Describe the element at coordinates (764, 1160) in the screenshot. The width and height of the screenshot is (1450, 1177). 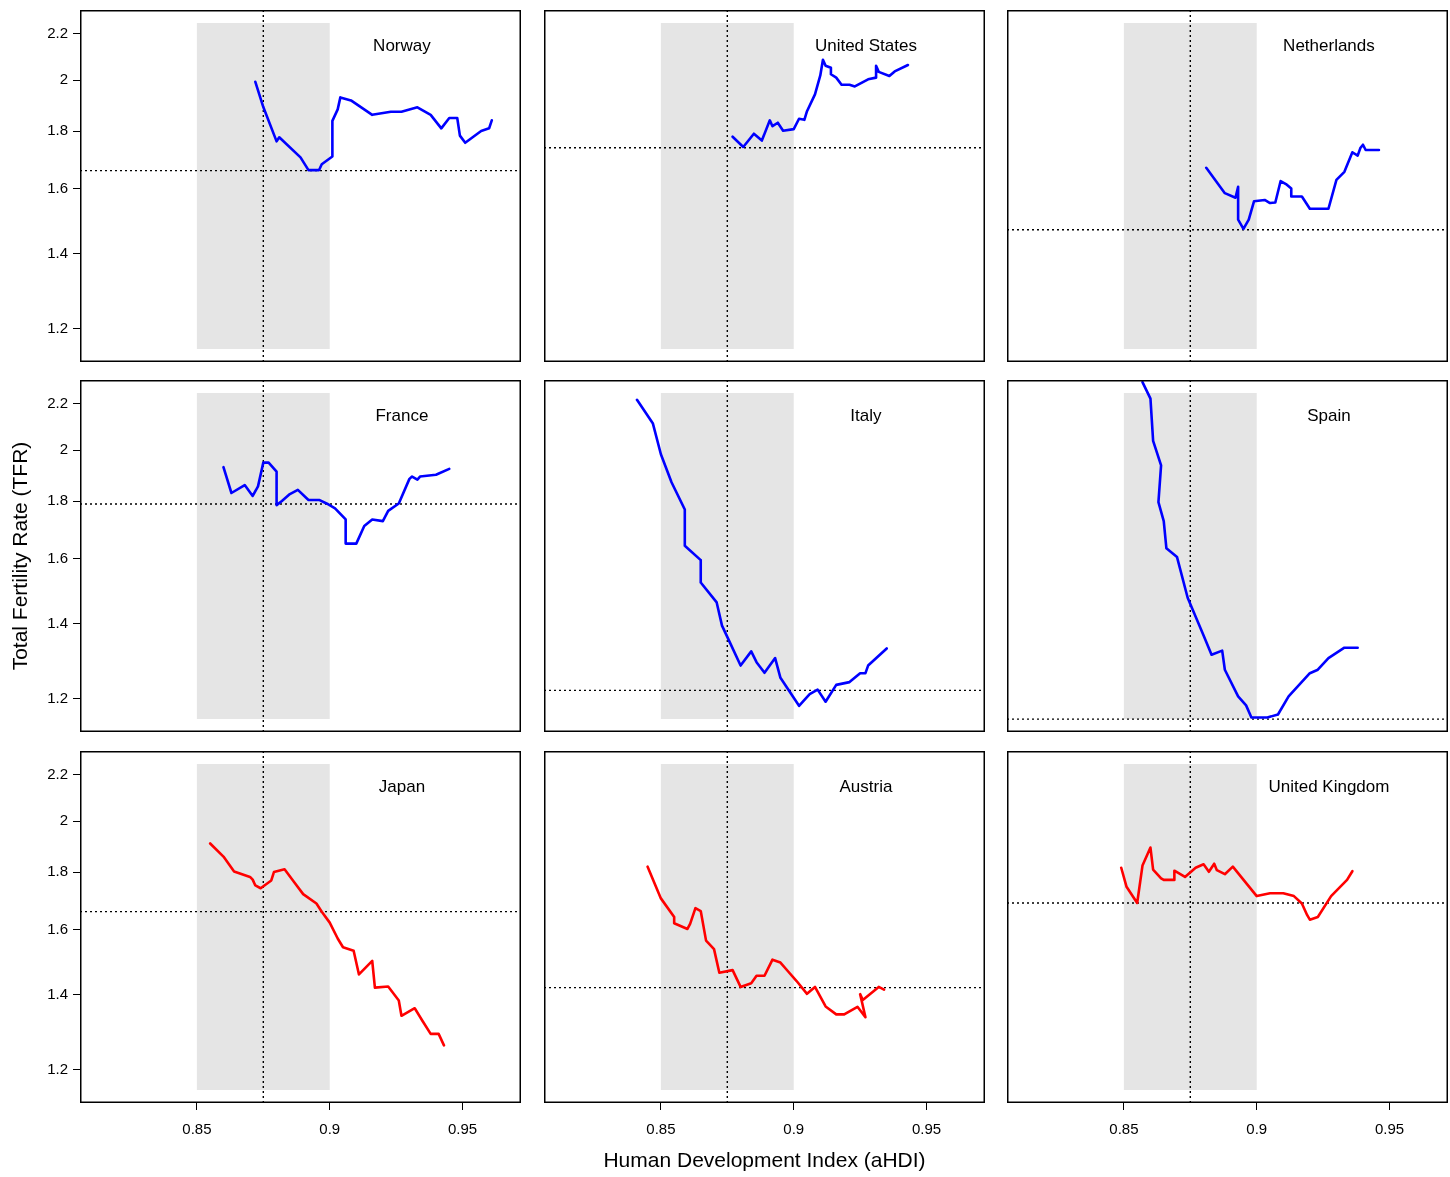
I see `x-axis-title: Human Development Index (aHDI)` at that location.